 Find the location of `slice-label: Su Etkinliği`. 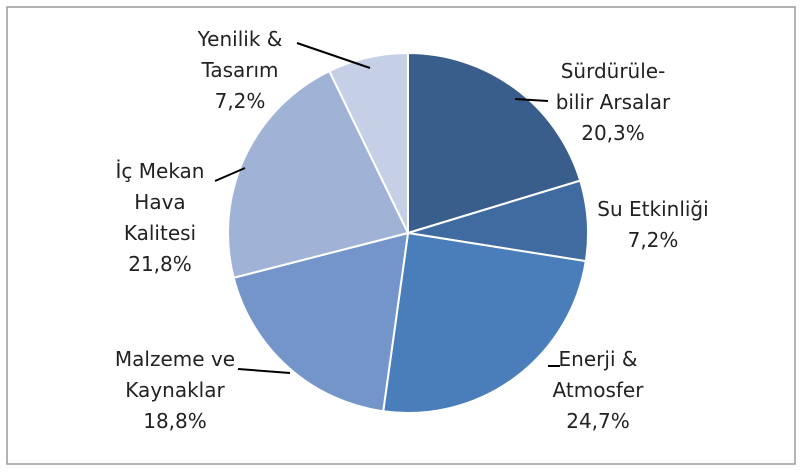

slice-label: Su Etkinliği is located at coordinates (652, 209).